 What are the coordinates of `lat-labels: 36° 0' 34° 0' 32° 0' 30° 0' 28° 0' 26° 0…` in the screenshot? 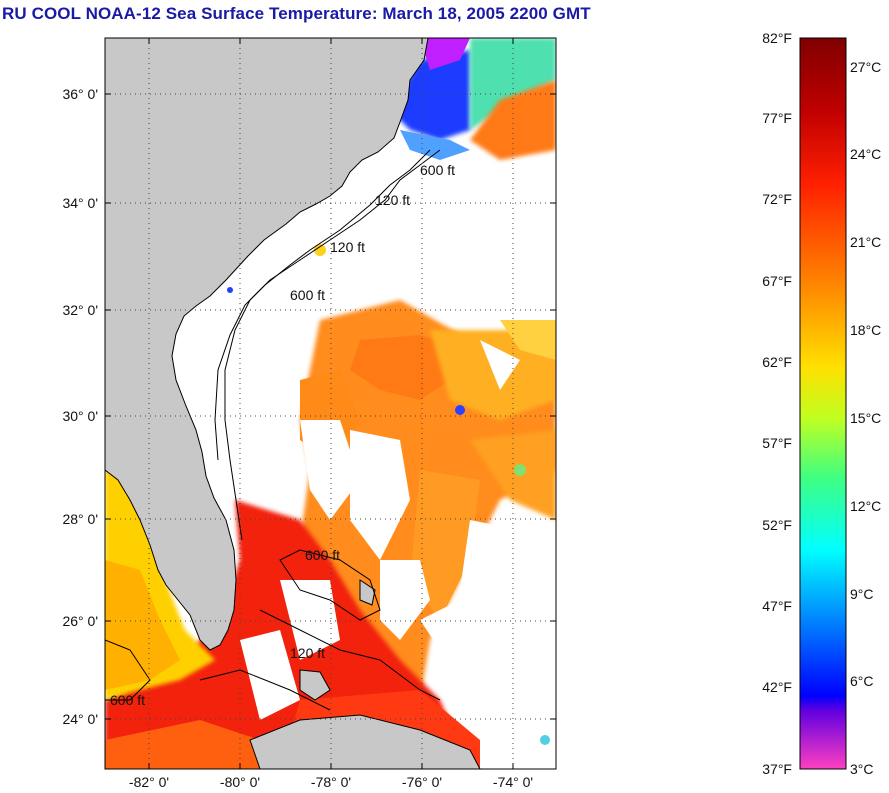 It's located at (80, 406).